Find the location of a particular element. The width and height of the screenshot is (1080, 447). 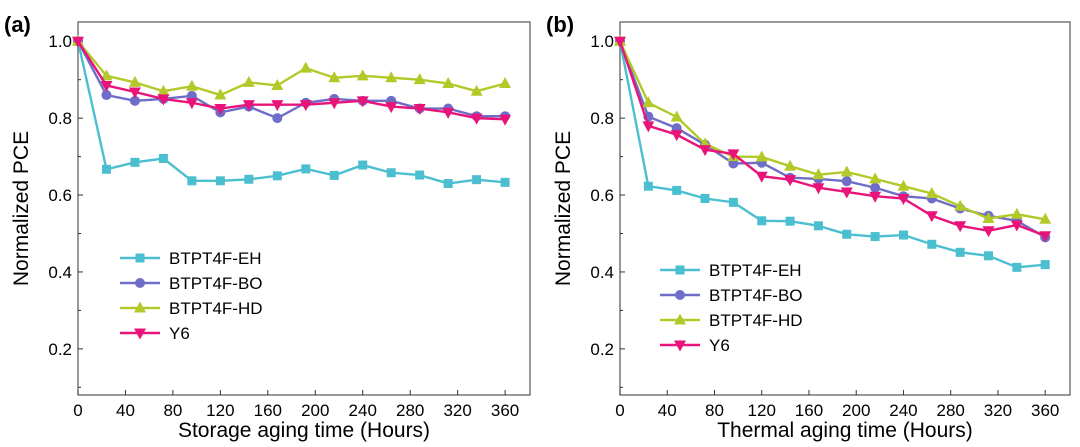

y-tick-label: 0.8 is located at coordinates (602, 118).